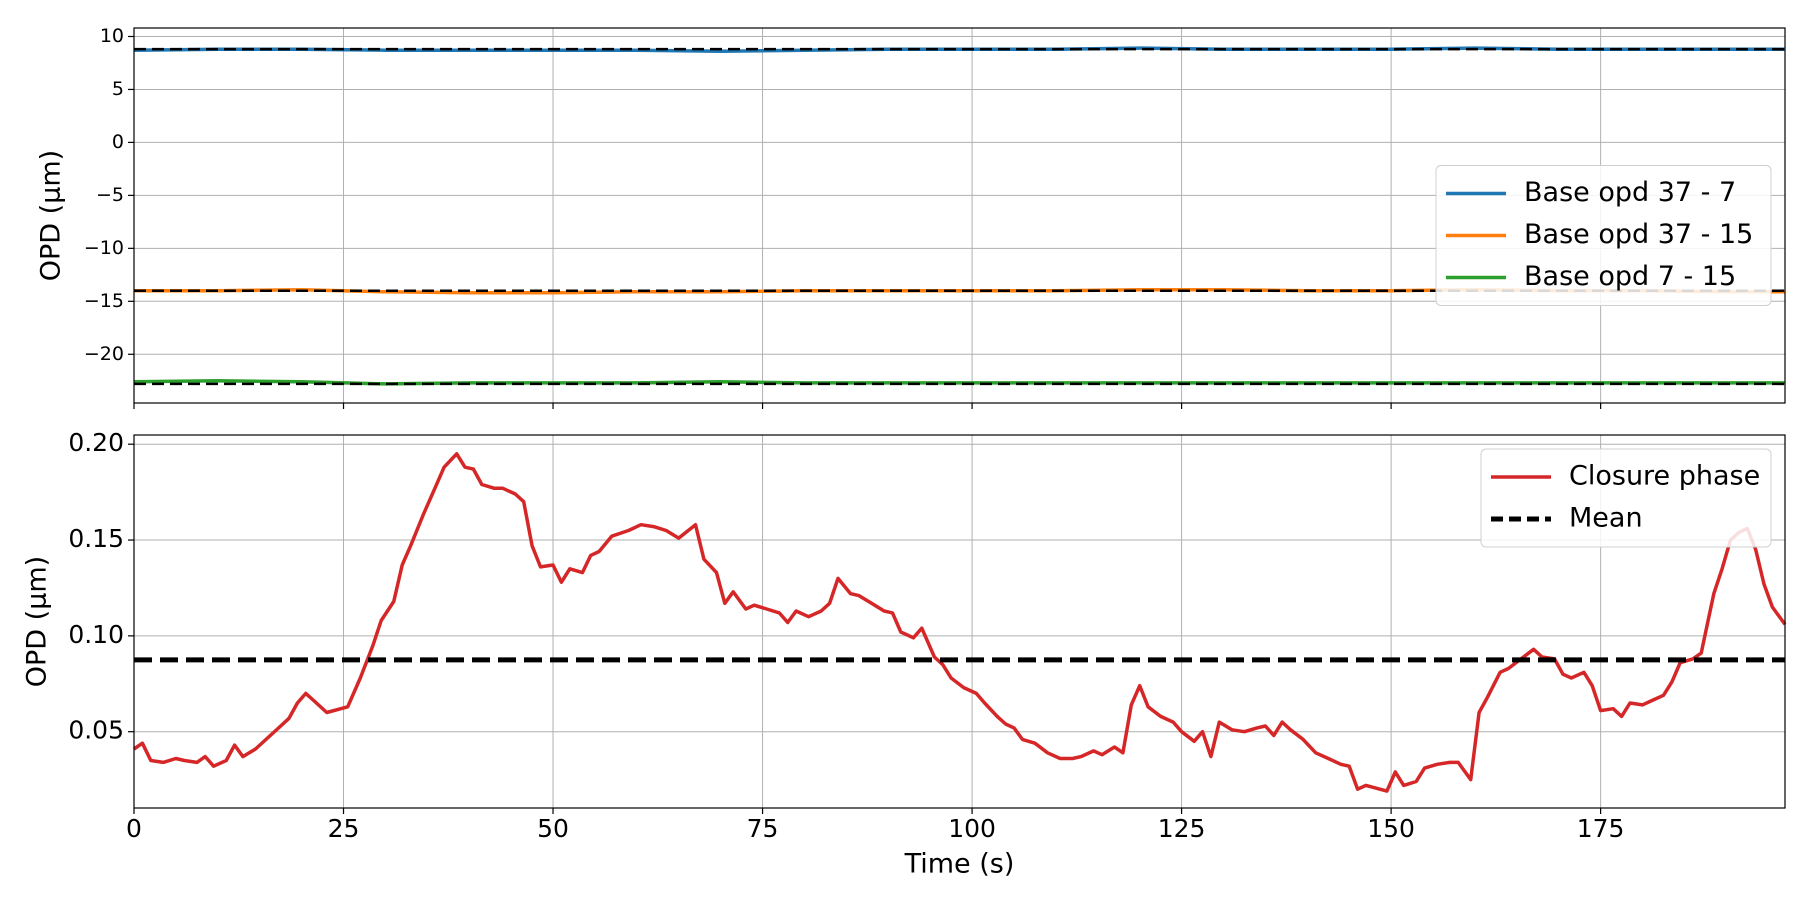 This screenshot has height=900, width=1800. I want to click on x-tick-label: 150, so click(1391, 828).